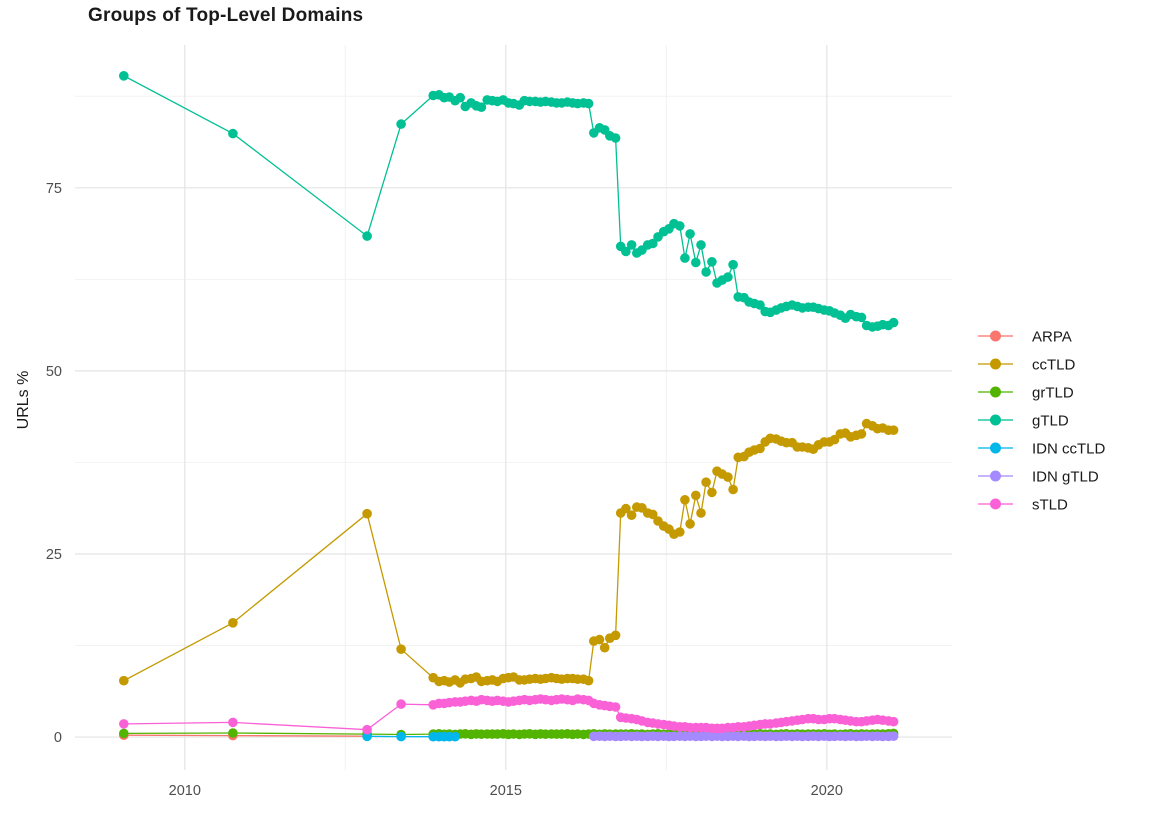 The image size is (1164, 827). Describe the element at coordinates (58, 738) in the screenshot. I see `y-tick-label: 0` at that location.